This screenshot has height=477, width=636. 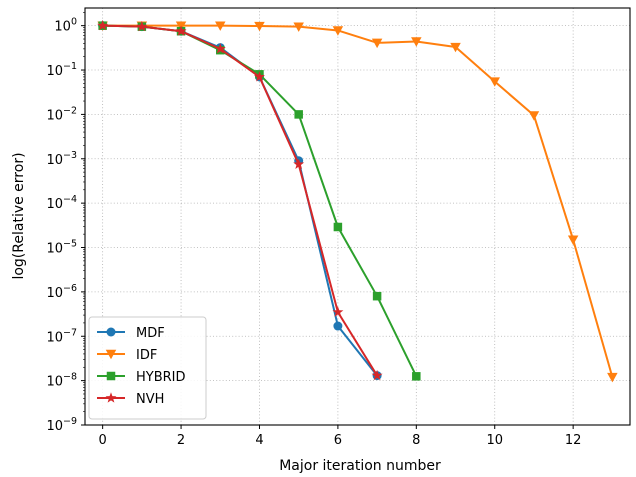 What do you see at coordinates (74, 22) in the screenshot?
I see `y-tick-exponent: 0` at bounding box center [74, 22].